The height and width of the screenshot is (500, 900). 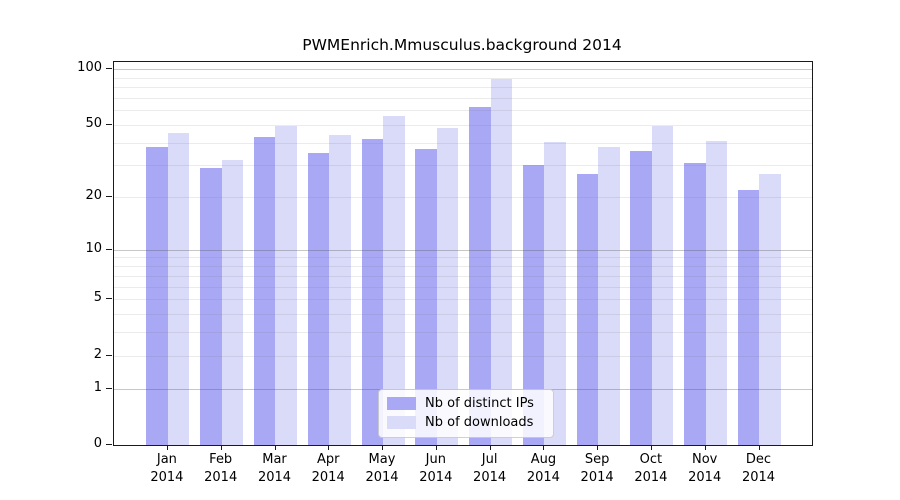 I want to click on x-tick-label: Dec 2014, so click(x=759, y=468).